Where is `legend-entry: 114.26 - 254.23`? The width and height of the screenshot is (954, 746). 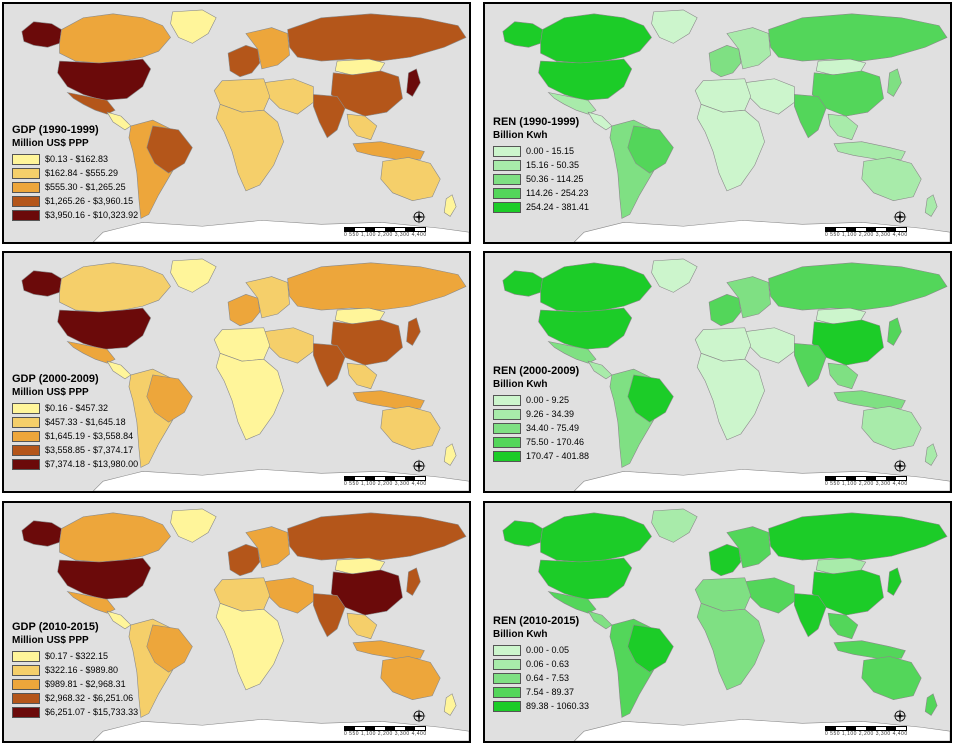 legend-entry: 114.26 - 254.23 is located at coordinates (541, 193).